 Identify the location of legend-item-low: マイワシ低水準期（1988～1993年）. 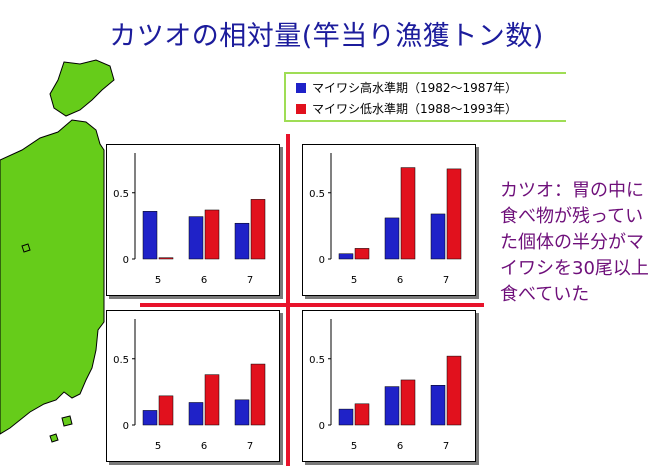
(406, 109).